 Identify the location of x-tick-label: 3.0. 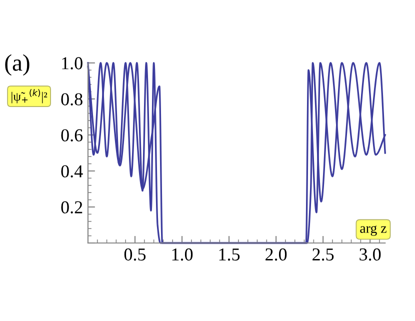
(370, 254).